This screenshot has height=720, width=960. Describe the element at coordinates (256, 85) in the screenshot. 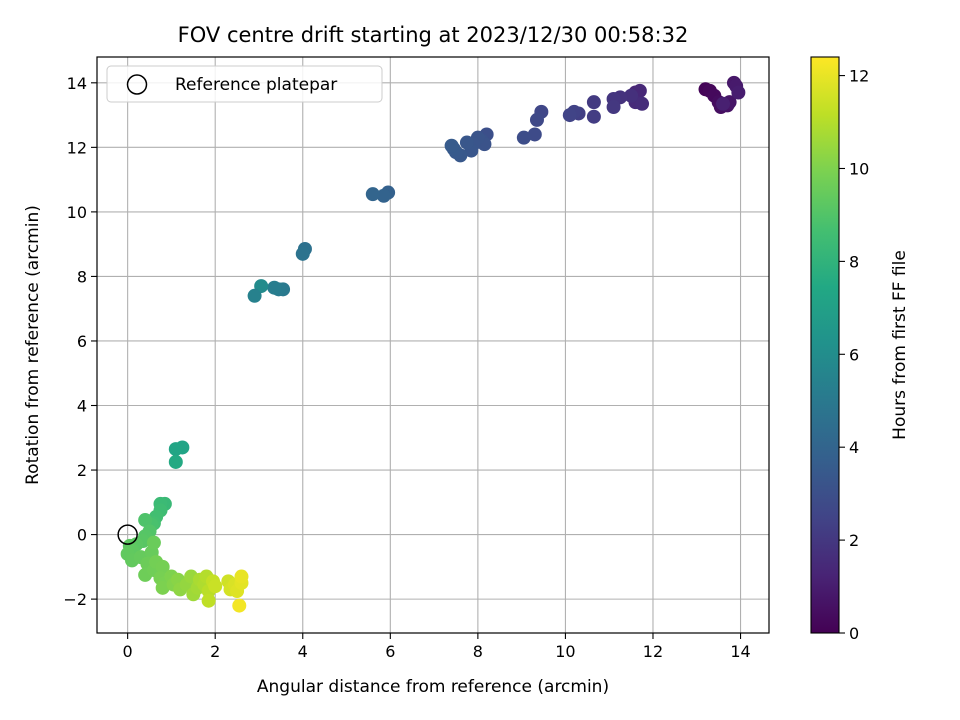

I see `legend-entry-label: Reference platepar` at that location.